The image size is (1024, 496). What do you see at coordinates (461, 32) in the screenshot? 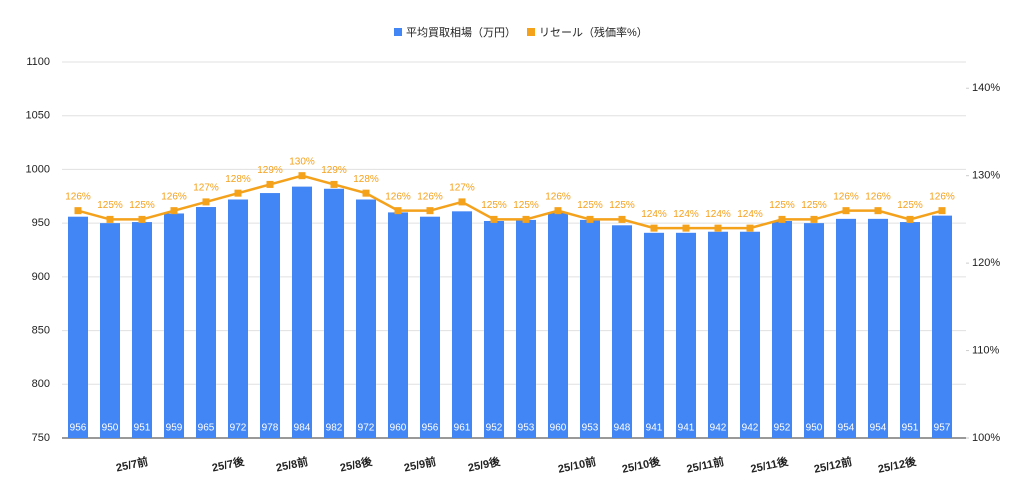
I see `legend-label: 平均買取相場（万円）` at bounding box center [461, 32].